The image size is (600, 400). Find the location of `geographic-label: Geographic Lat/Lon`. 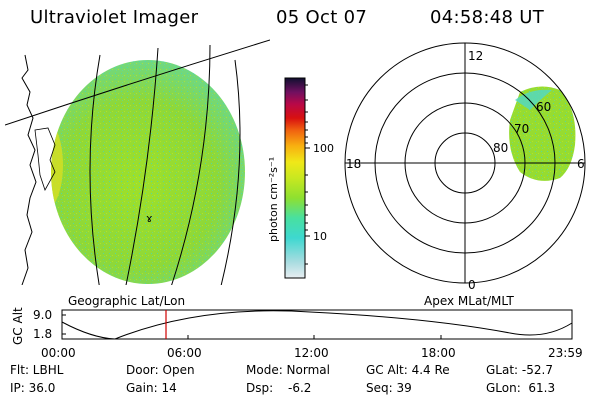

geographic-label: Geographic Lat/Lon is located at coordinates (127, 301).